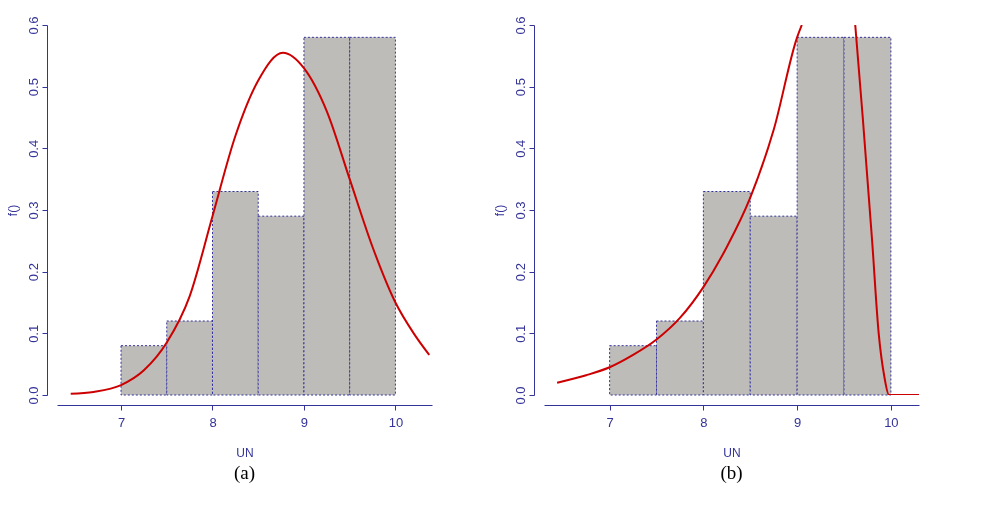 This screenshot has width=1007, height=524. What do you see at coordinates (731, 473) in the screenshot?
I see `text: (b)` at bounding box center [731, 473].